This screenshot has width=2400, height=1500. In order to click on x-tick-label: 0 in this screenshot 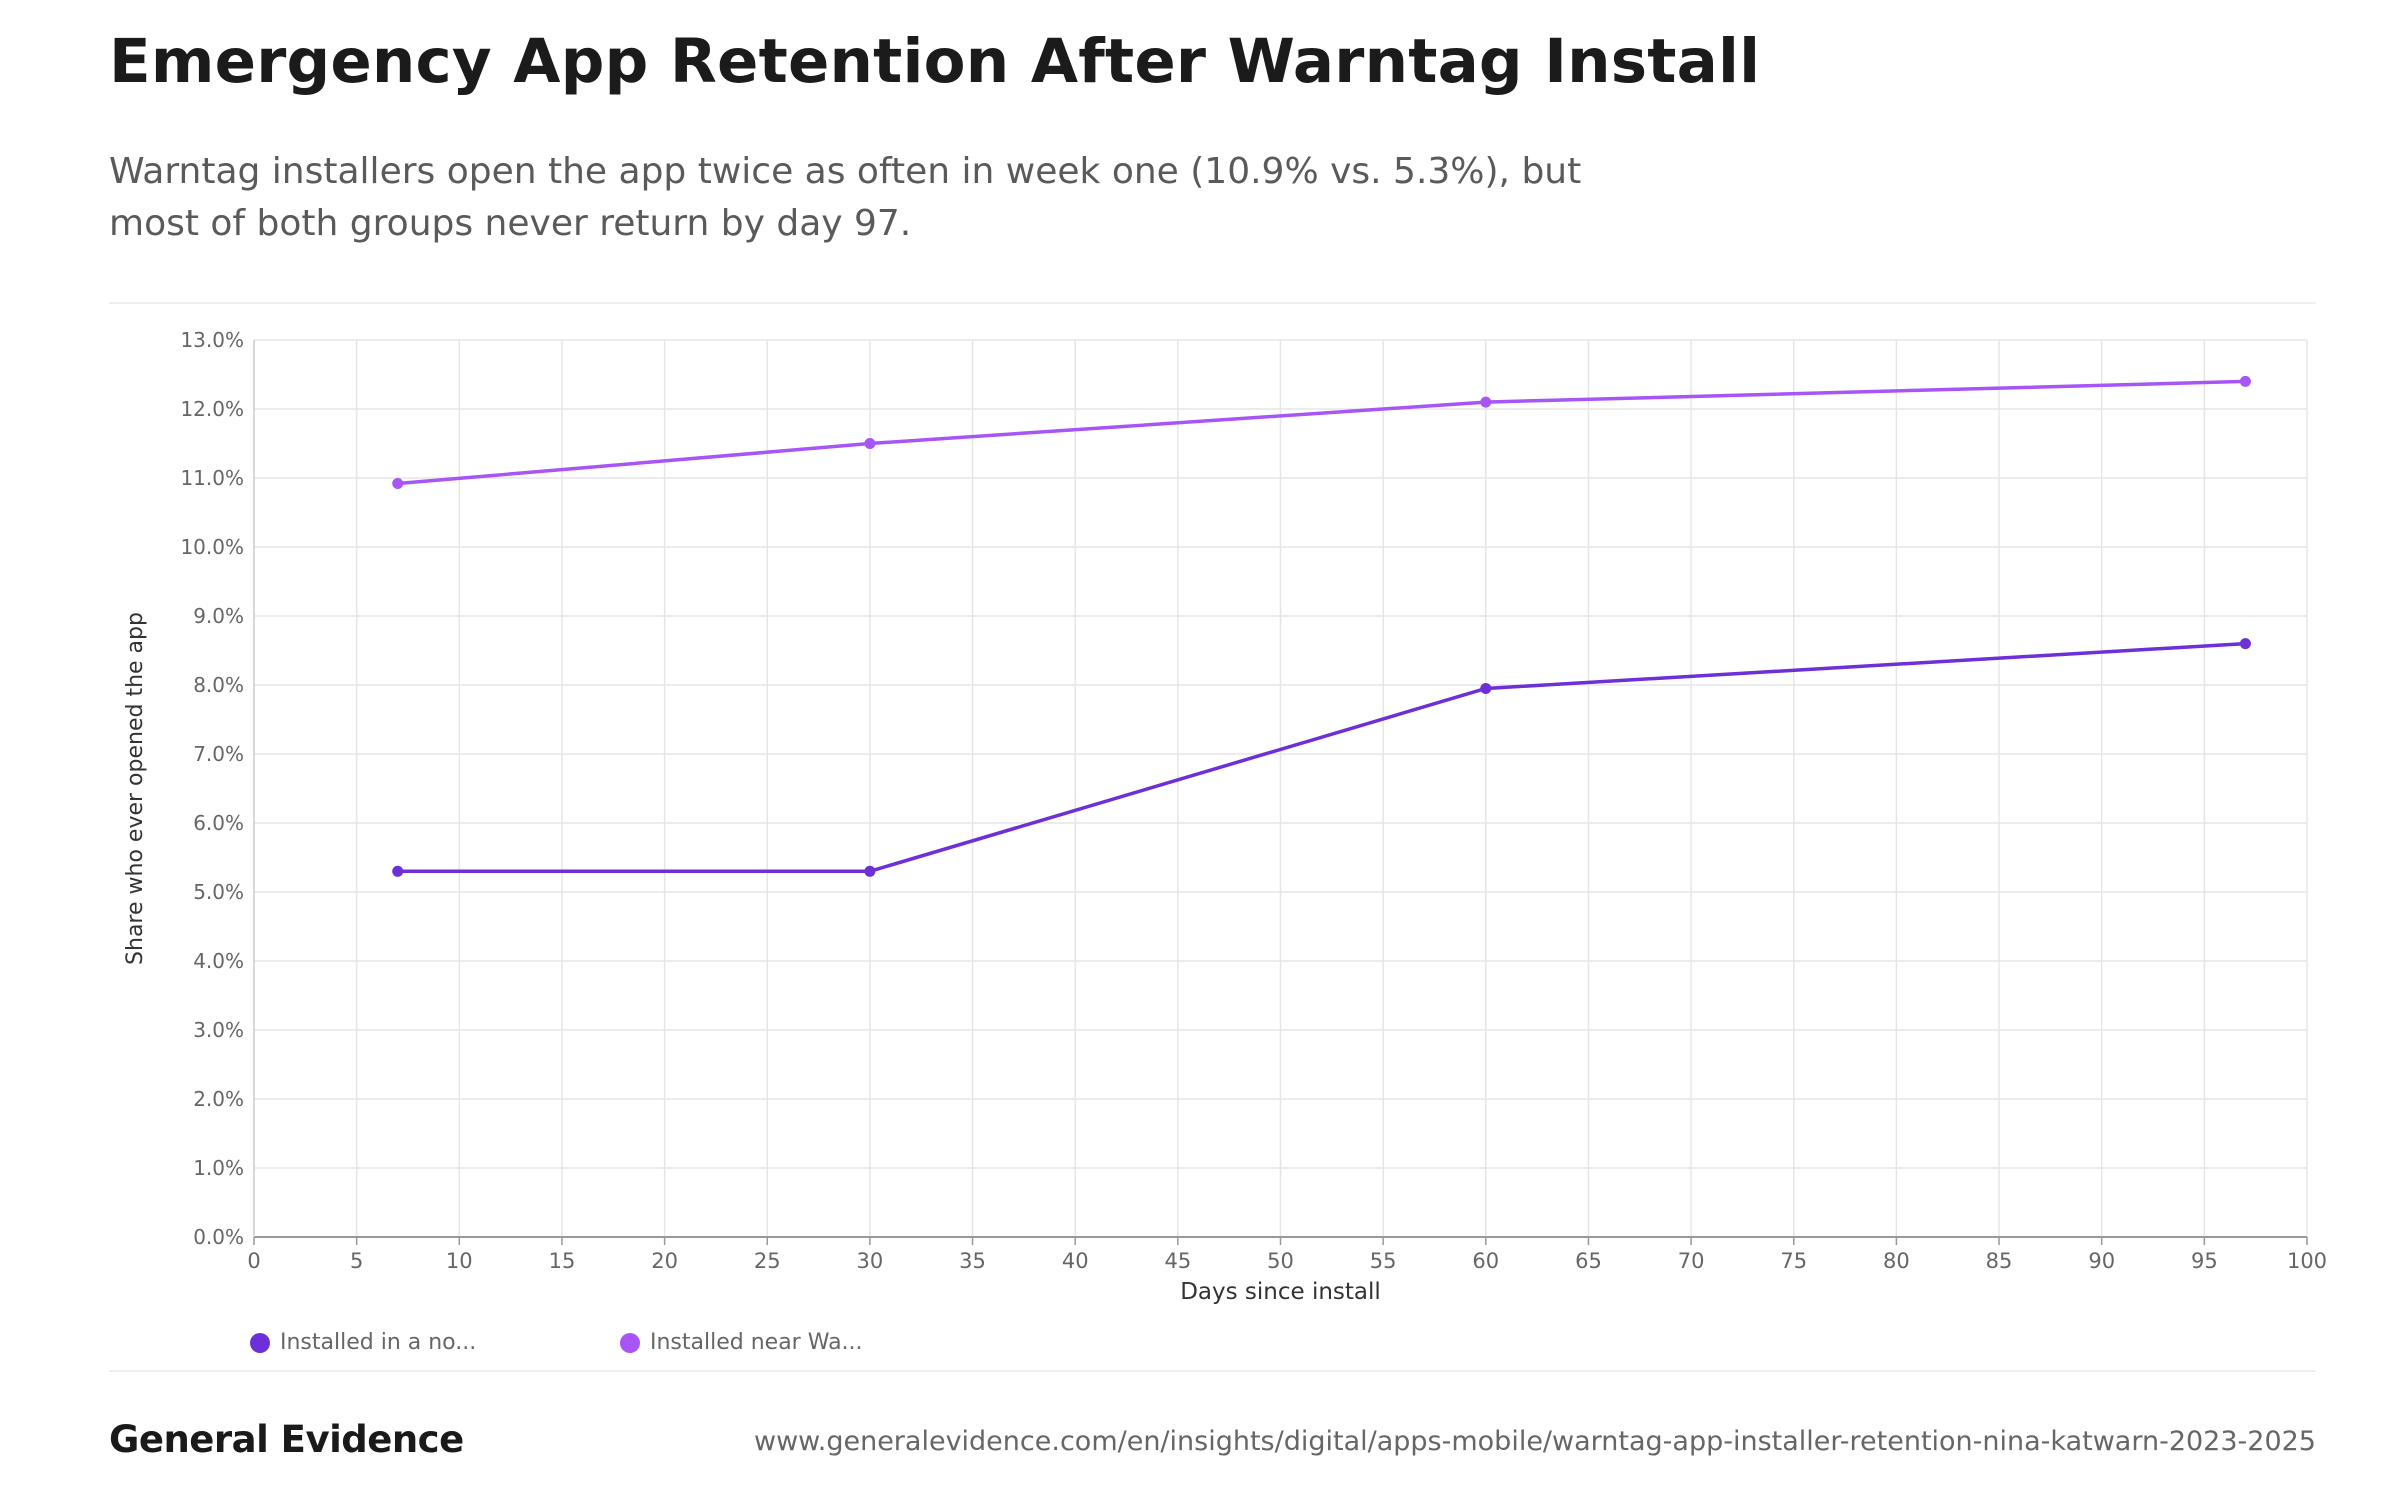, I will do `click(253, 1261)`.